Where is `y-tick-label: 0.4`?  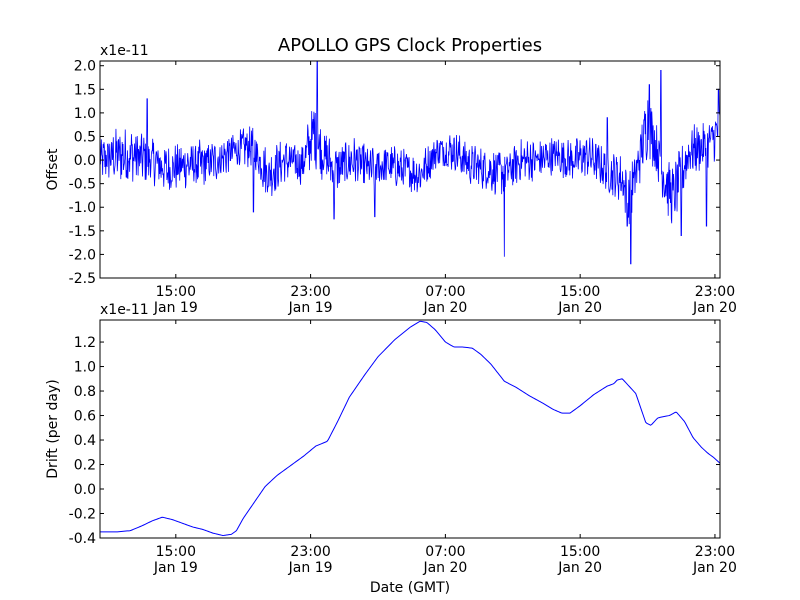 y-tick-label: 0.4 is located at coordinates (85, 441).